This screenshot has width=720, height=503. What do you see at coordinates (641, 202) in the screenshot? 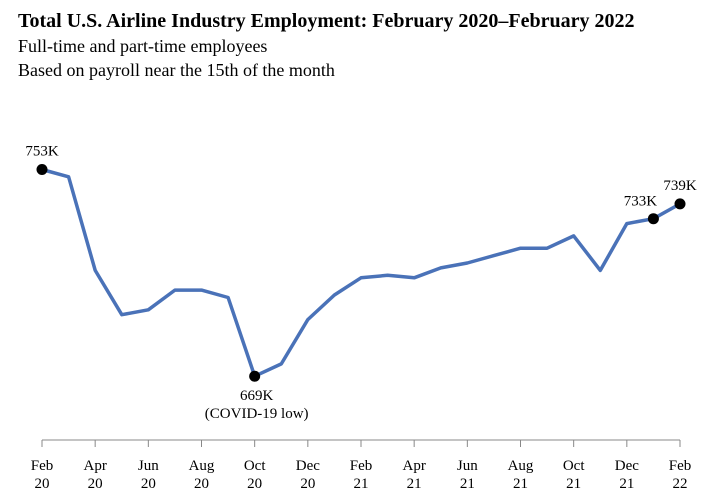
I see `data-label: 733K` at bounding box center [641, 202].